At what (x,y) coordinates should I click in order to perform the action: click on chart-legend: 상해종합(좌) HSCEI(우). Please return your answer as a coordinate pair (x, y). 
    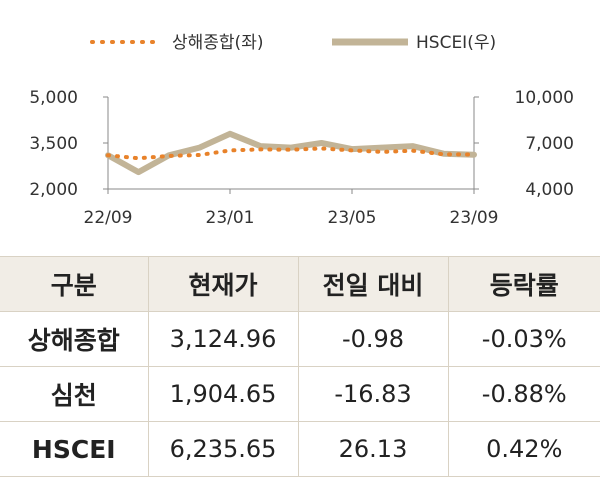
    Looking at the image, I should click on (293, 43).